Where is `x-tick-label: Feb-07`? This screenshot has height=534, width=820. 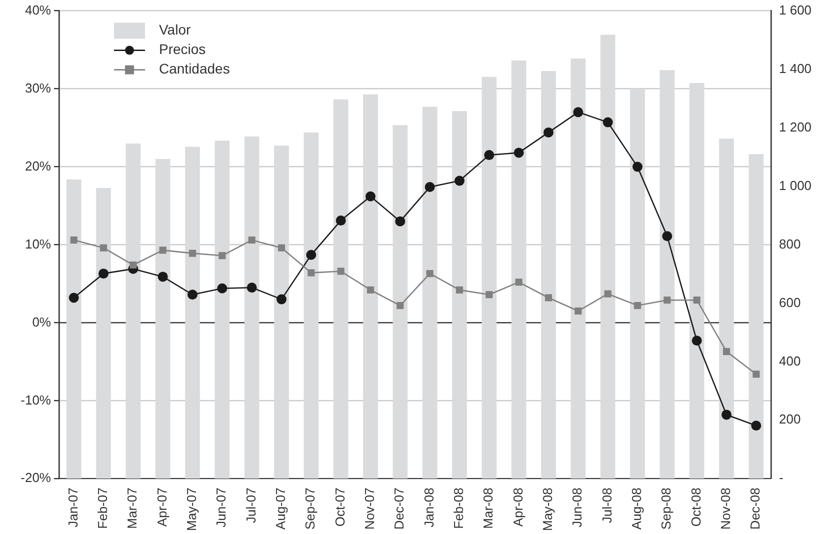
x-tick-label: Feb-07 is located at coordinates (102, 508).